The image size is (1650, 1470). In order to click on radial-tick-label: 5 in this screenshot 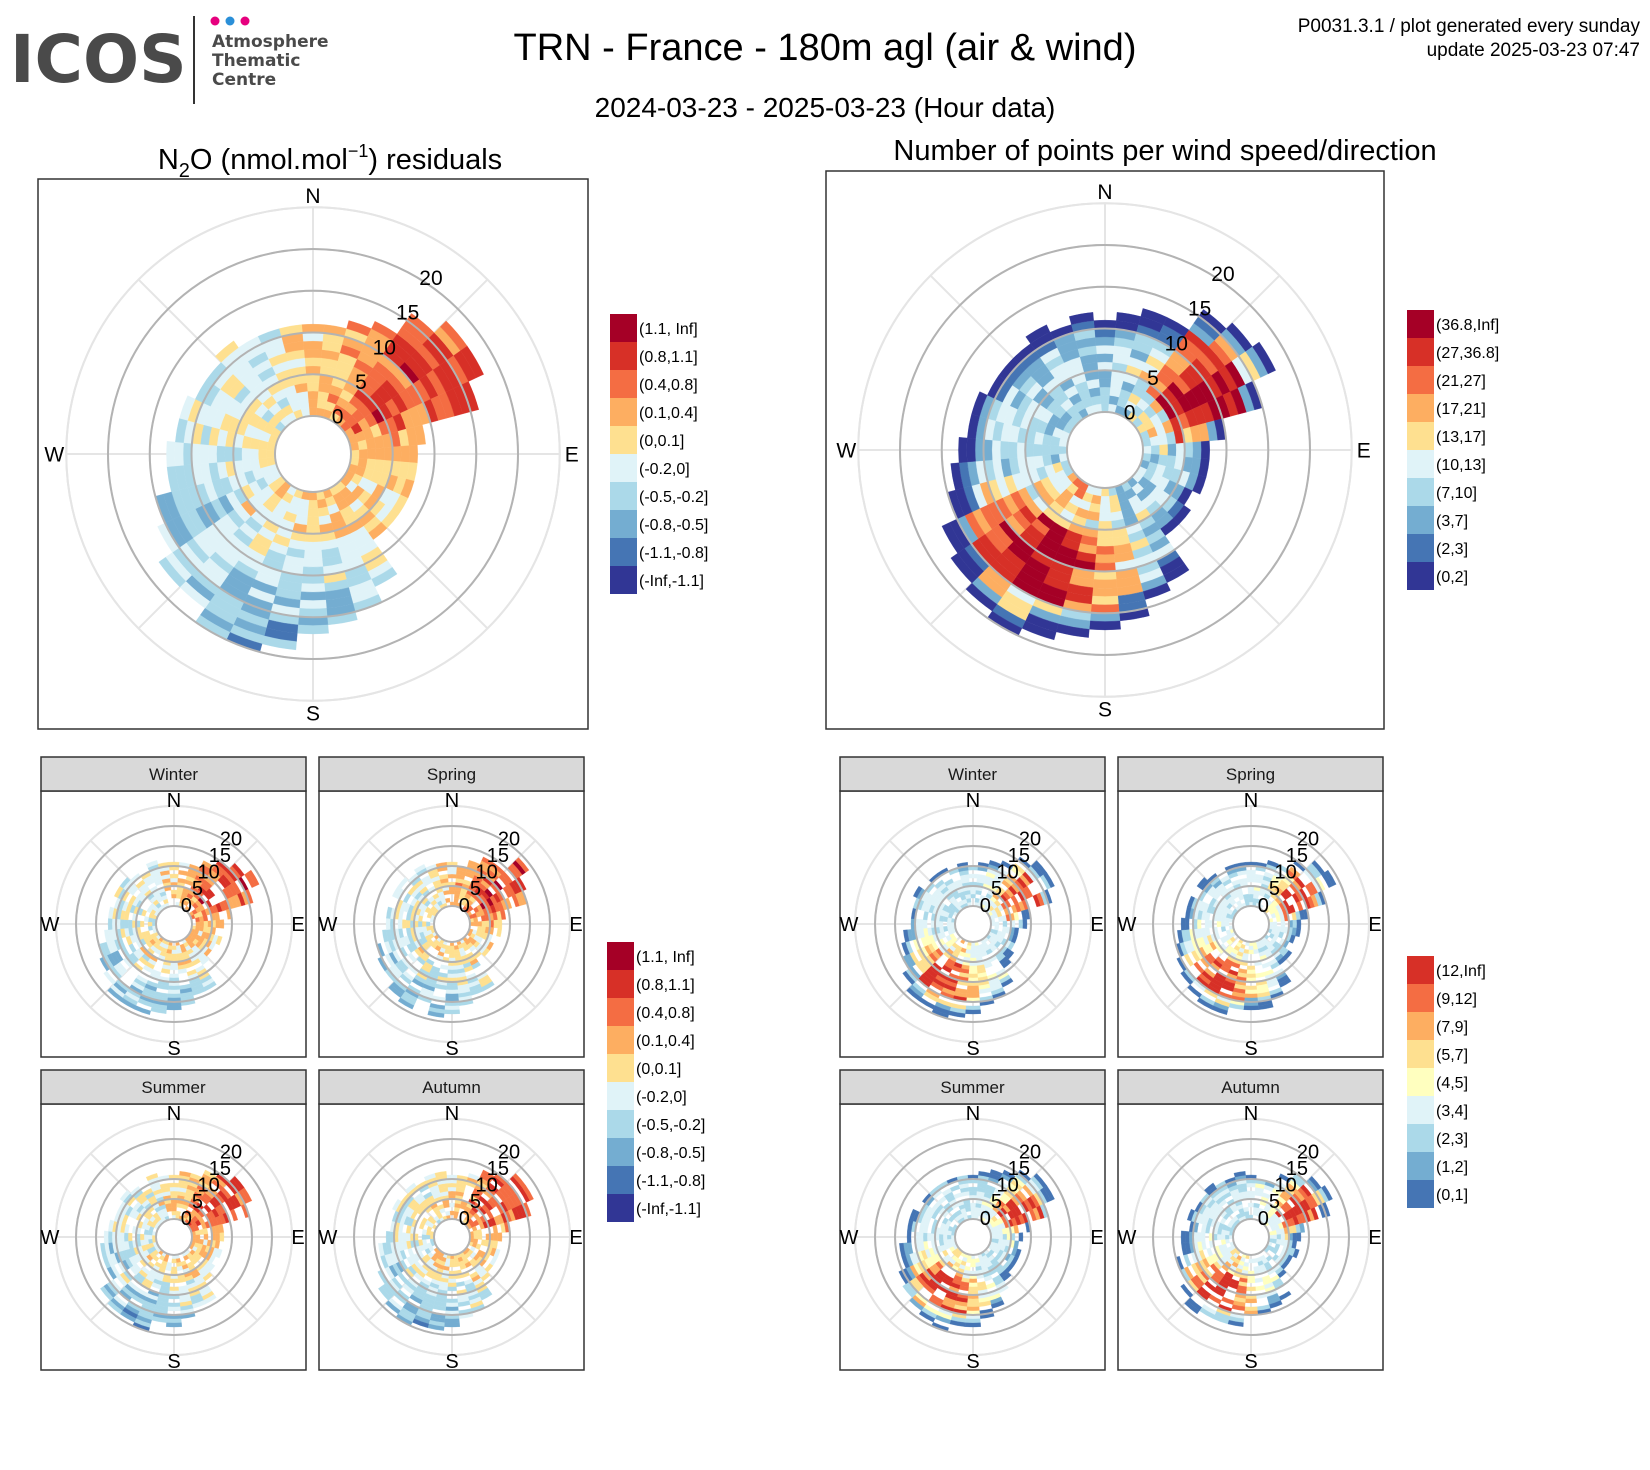, I will do `click(475, 1202)`.